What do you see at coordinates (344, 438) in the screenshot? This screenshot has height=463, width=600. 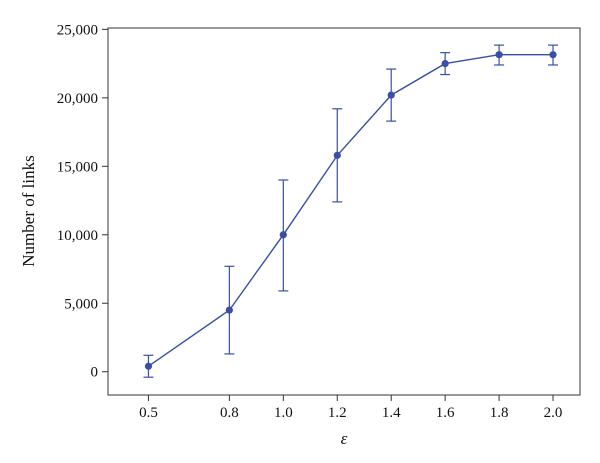 I see `x-axis-label: ε` at bounding box center [344, 438].